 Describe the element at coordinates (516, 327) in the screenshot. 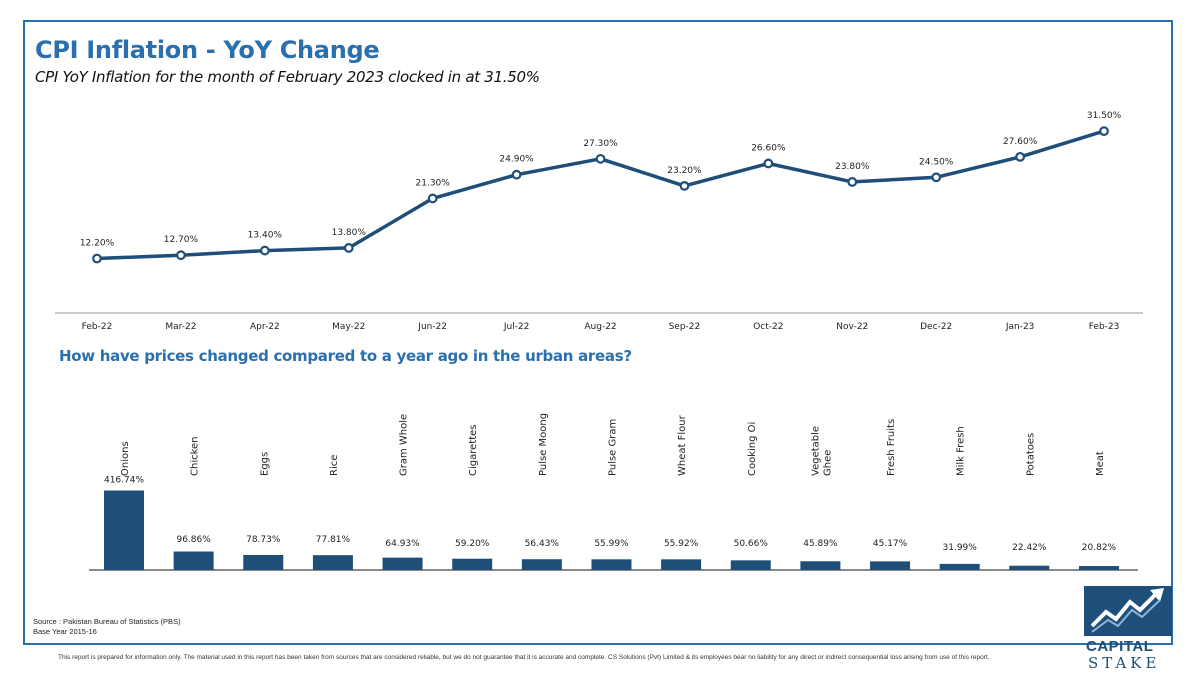

I see `x-tick-label: Jul-22` at that location.